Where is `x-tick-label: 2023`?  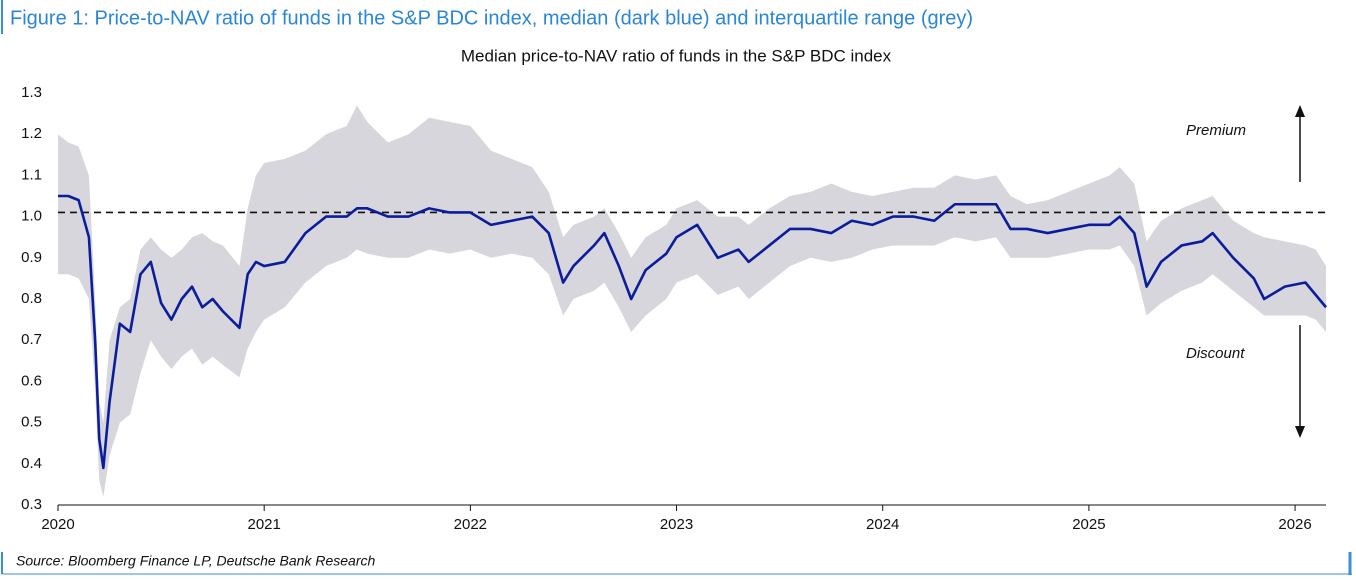 x-tick-label: 2023 is located at coordinates (676, 524).